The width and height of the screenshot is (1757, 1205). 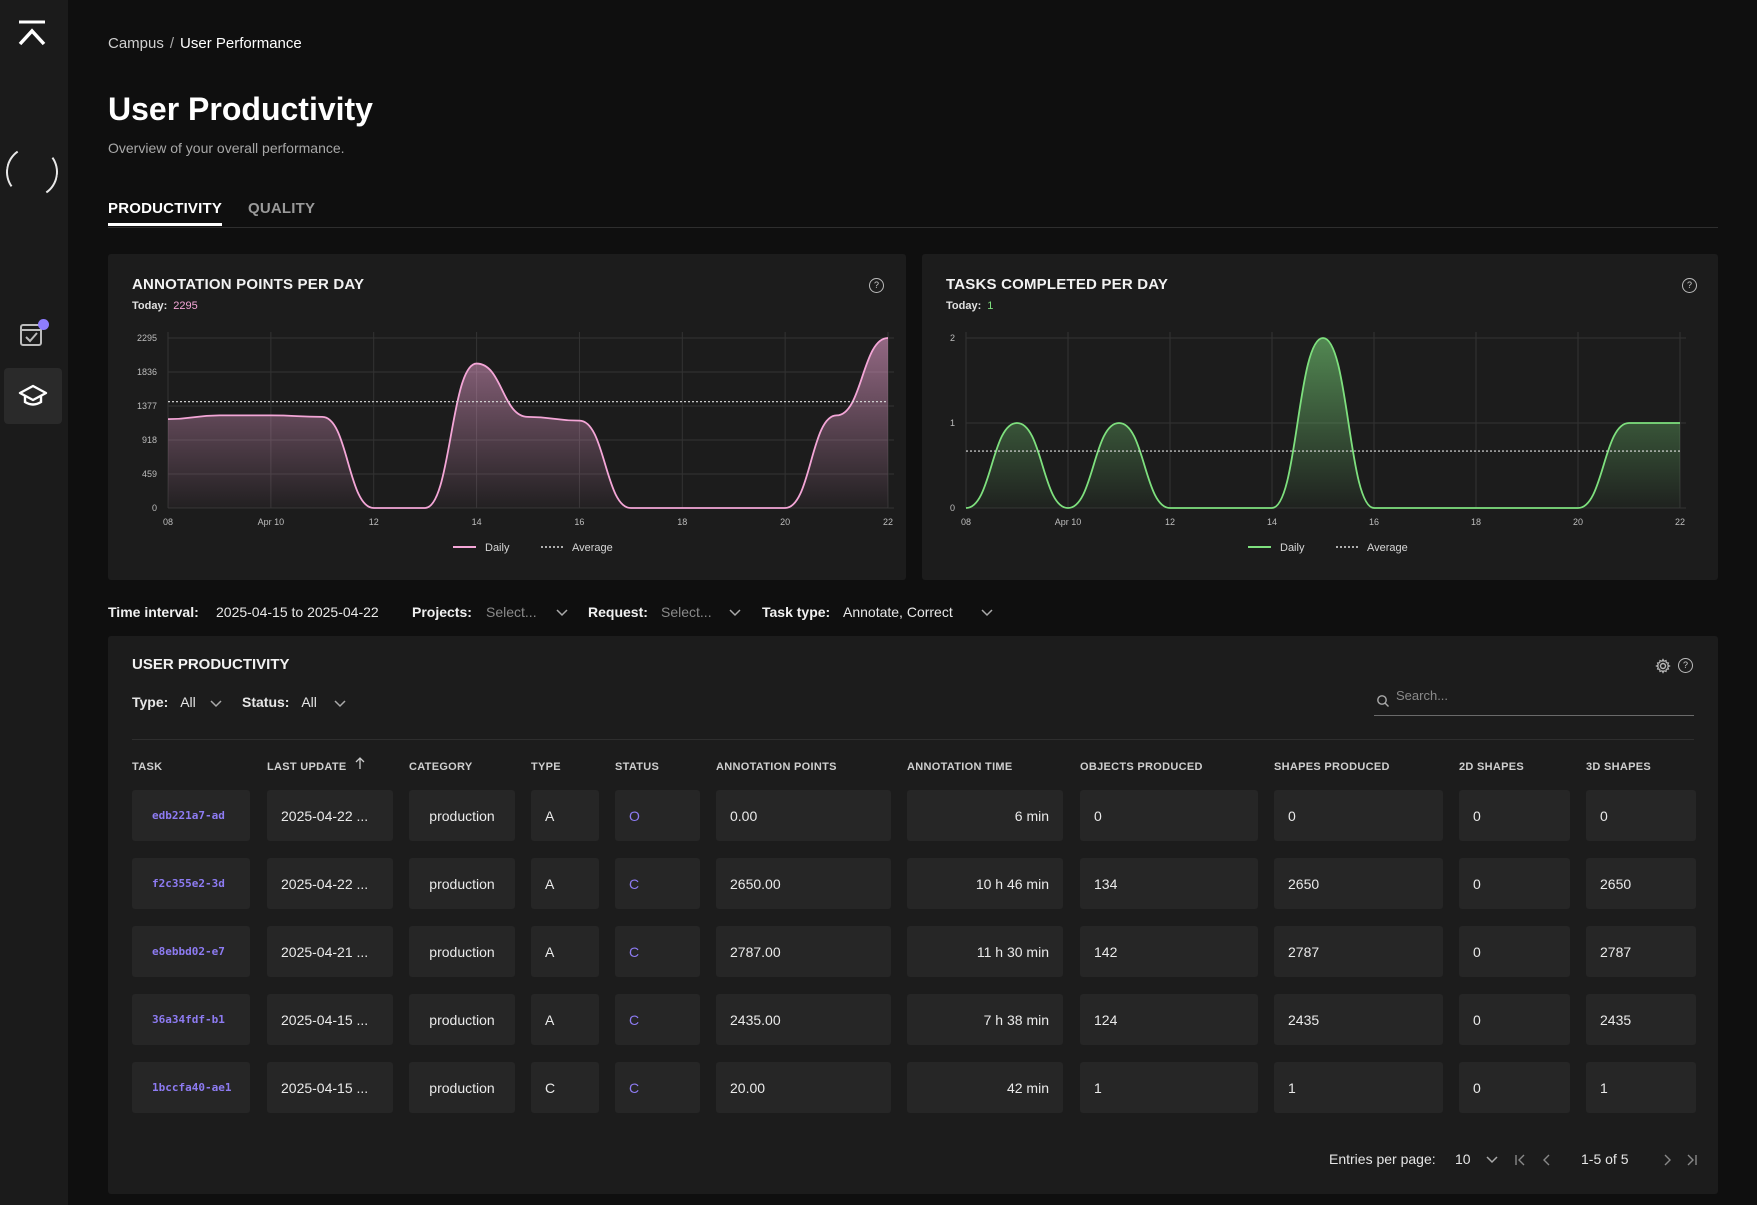 What do you see at coordinates (985, 883) in the screenshot?
I see `table-cell: 10 h 46 min` at bounding box center [985, 883].